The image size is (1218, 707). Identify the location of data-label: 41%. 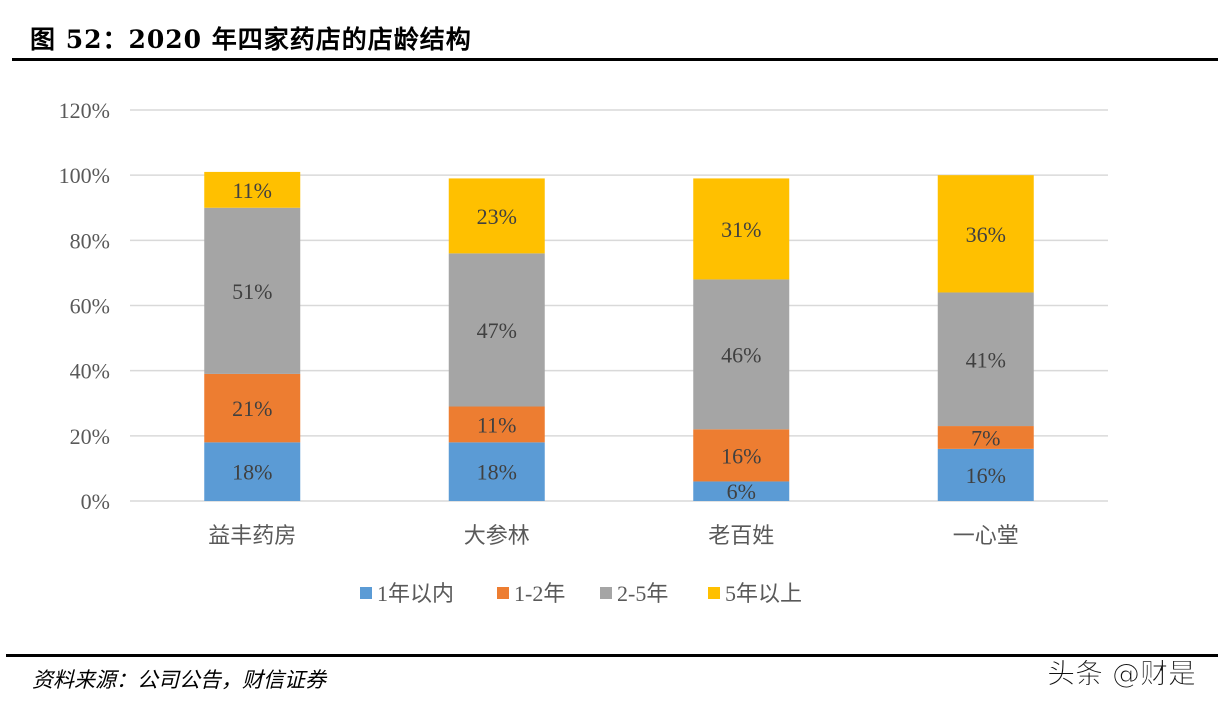
(986, 359).